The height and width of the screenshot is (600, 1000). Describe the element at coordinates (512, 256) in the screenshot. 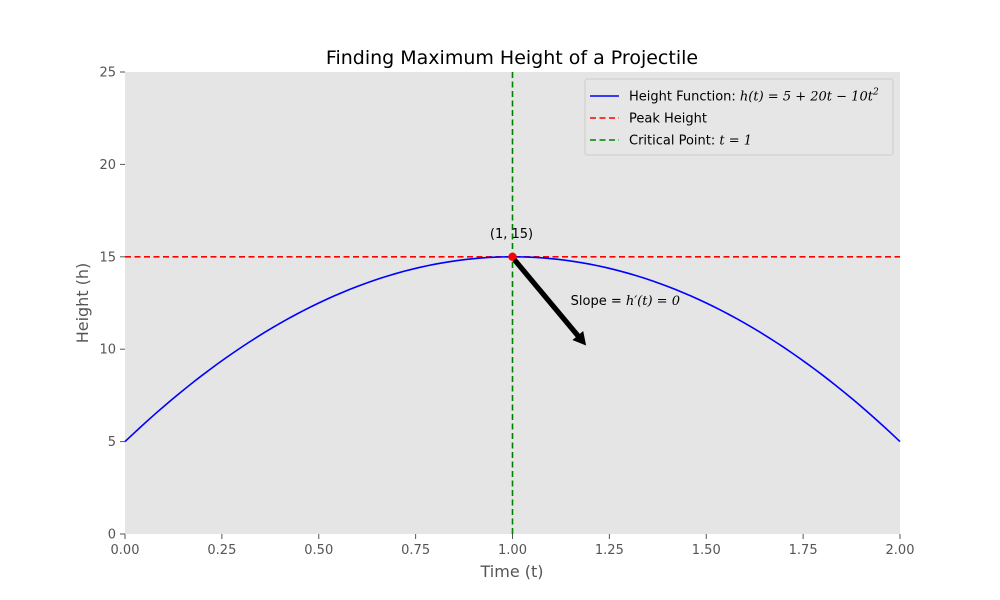

I see `peak-point-marker` at that location.